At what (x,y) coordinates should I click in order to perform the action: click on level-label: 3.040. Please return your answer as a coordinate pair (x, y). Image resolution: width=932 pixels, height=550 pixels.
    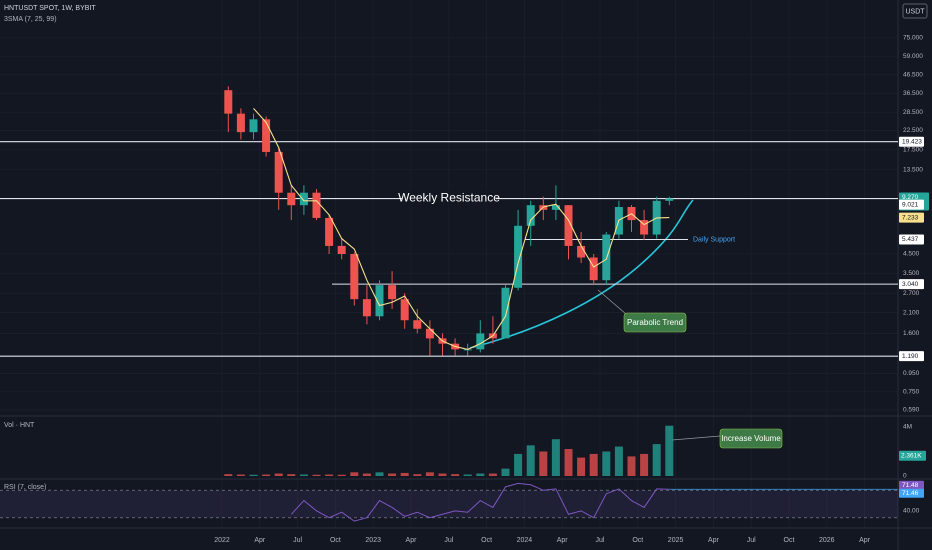
    Looking at the image, I should click on (910, 284).